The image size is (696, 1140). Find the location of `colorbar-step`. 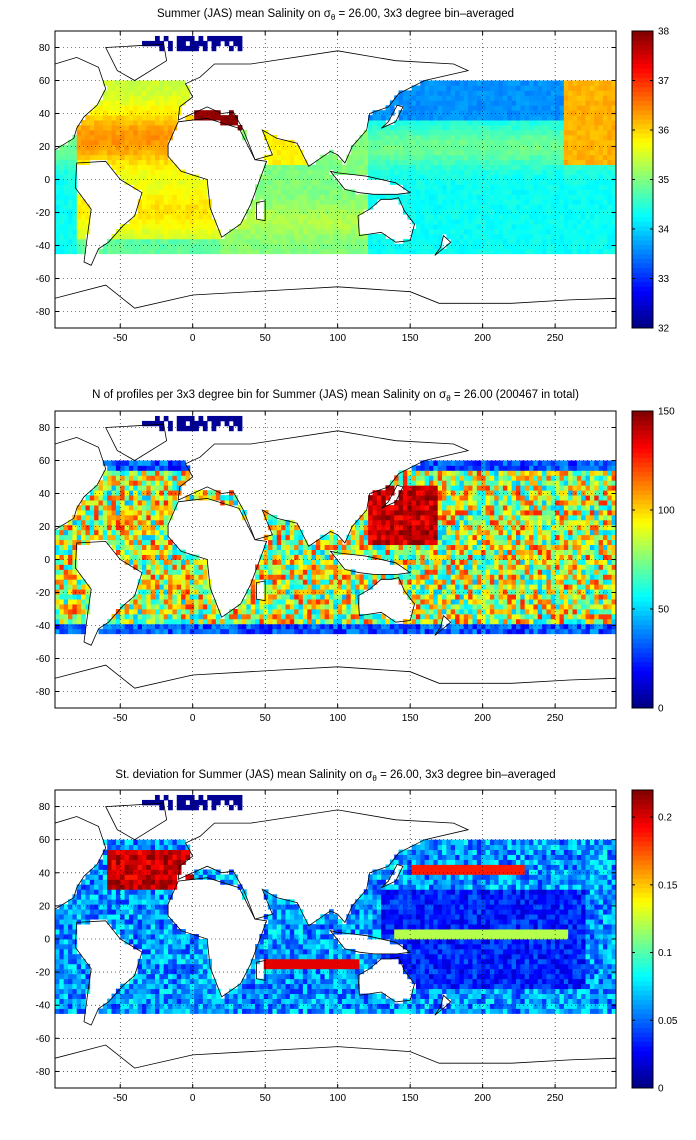

colorbar-step is located at coordinates (642, 159).